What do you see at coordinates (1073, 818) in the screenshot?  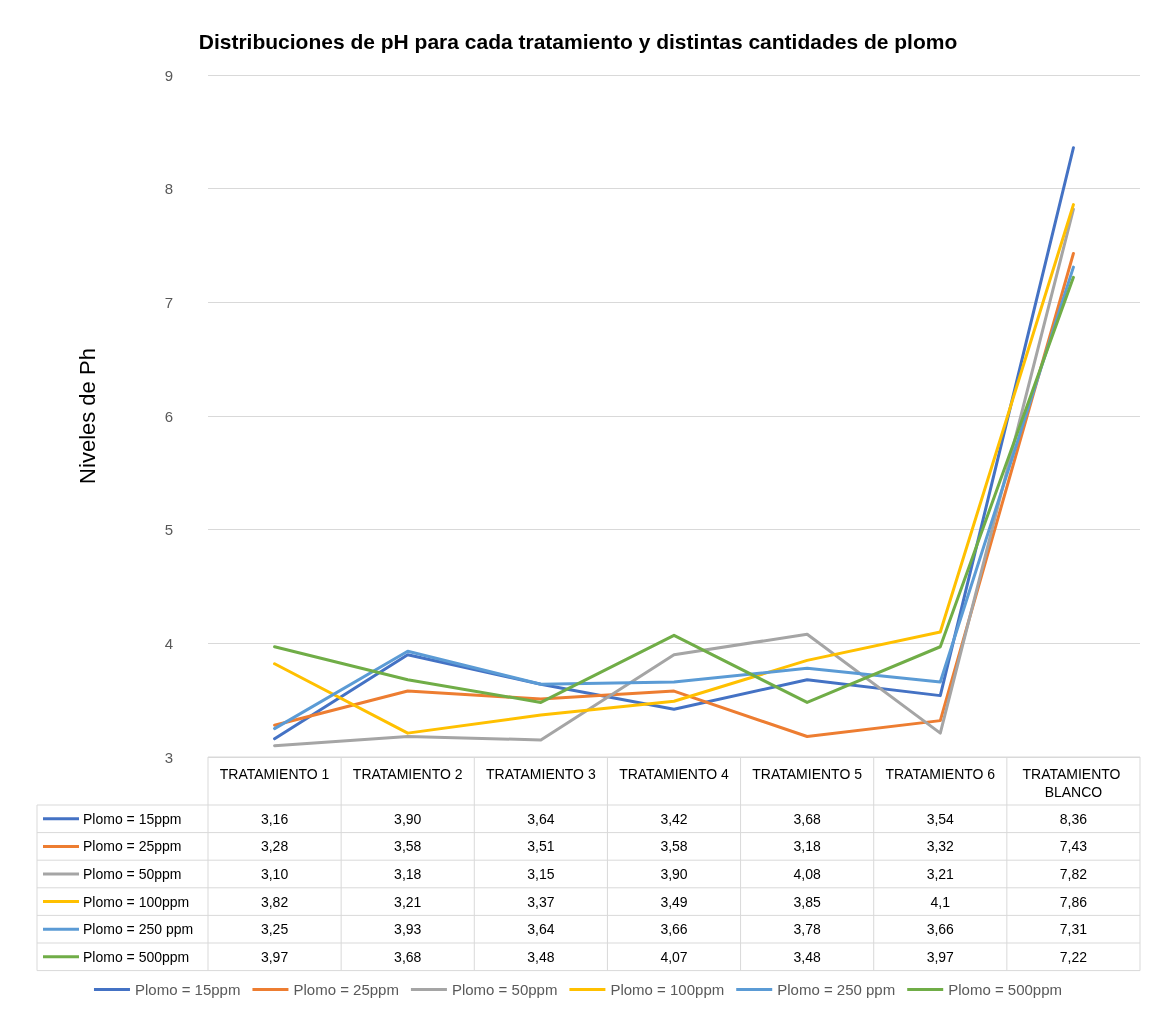 I see `data-label: 8,36` at bounding box center [1073, 818].